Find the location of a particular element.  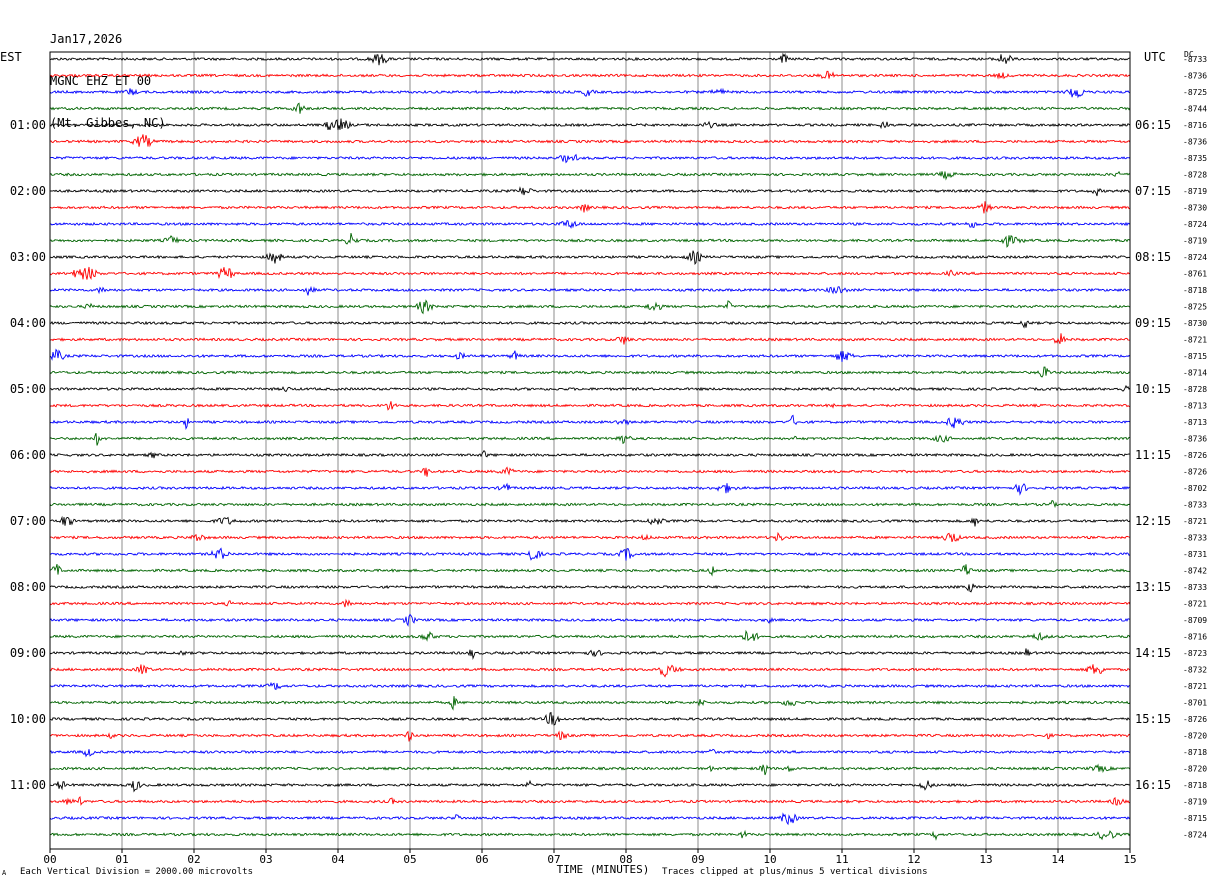

left-hour-label: 08:00 is located at coordinates (28, 587).